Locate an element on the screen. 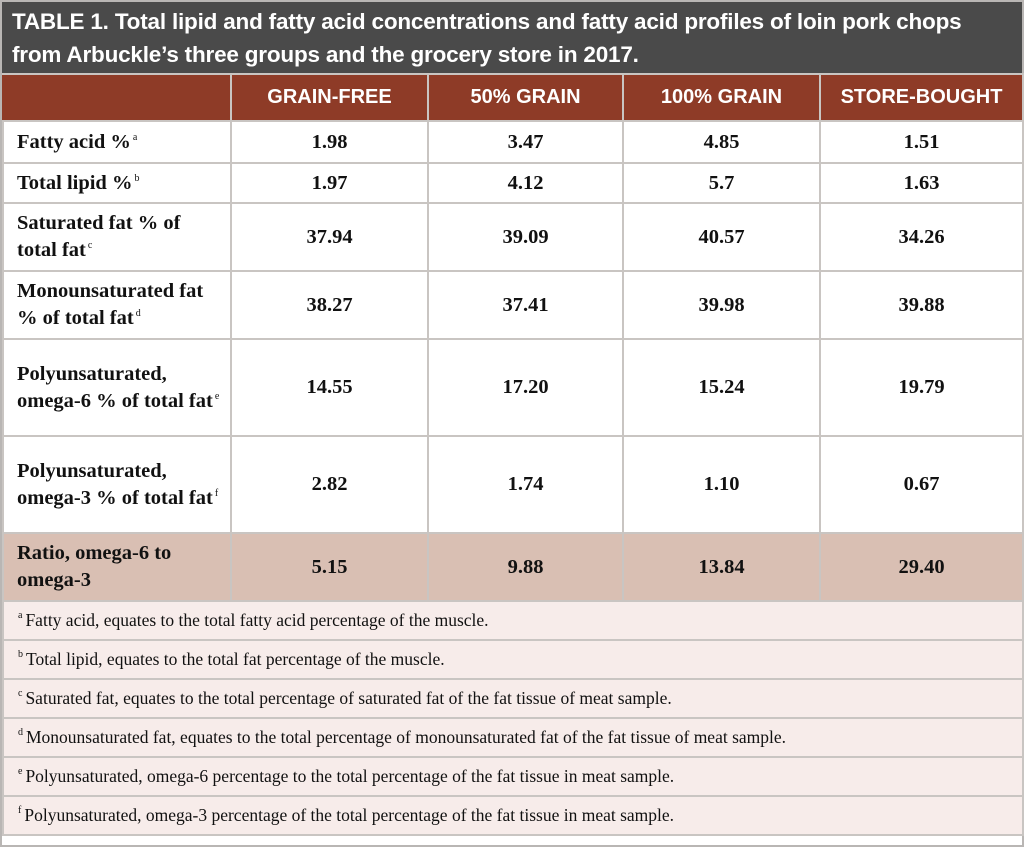 This screenshot has width=1024, height=847. value-cell: 1.10 is located at coordinates (721, 484).